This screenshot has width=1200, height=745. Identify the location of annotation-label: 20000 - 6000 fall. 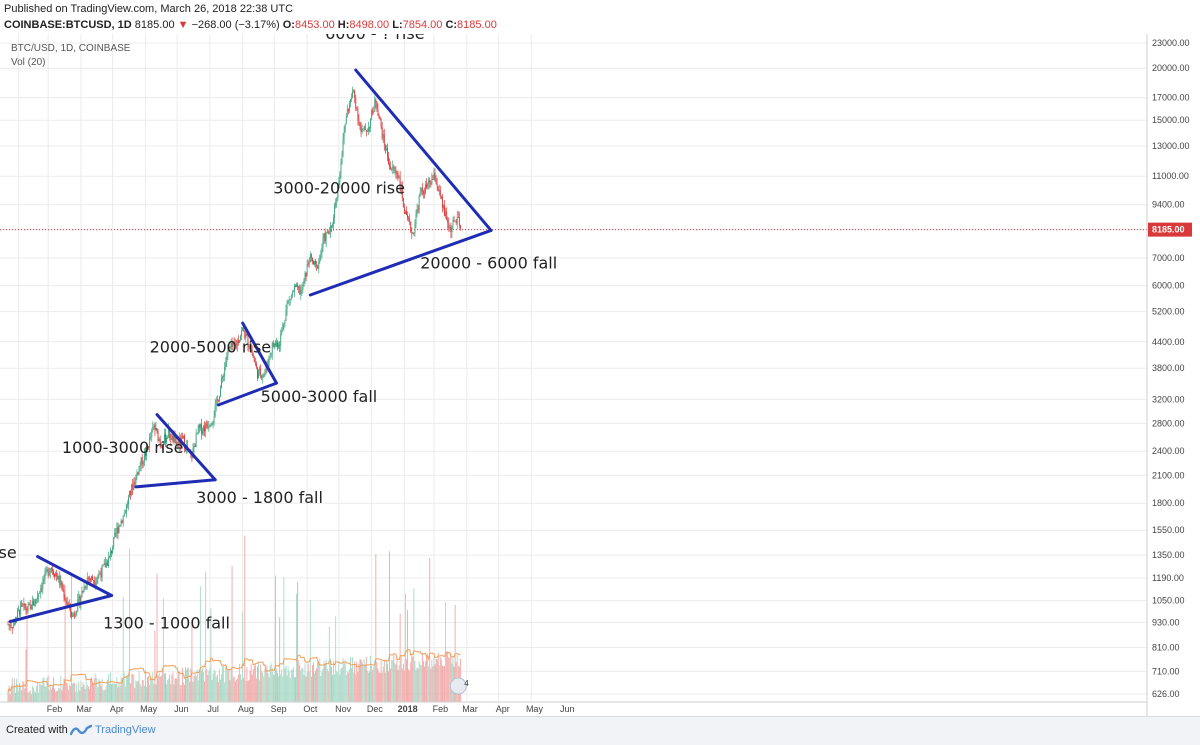
(488, 263).